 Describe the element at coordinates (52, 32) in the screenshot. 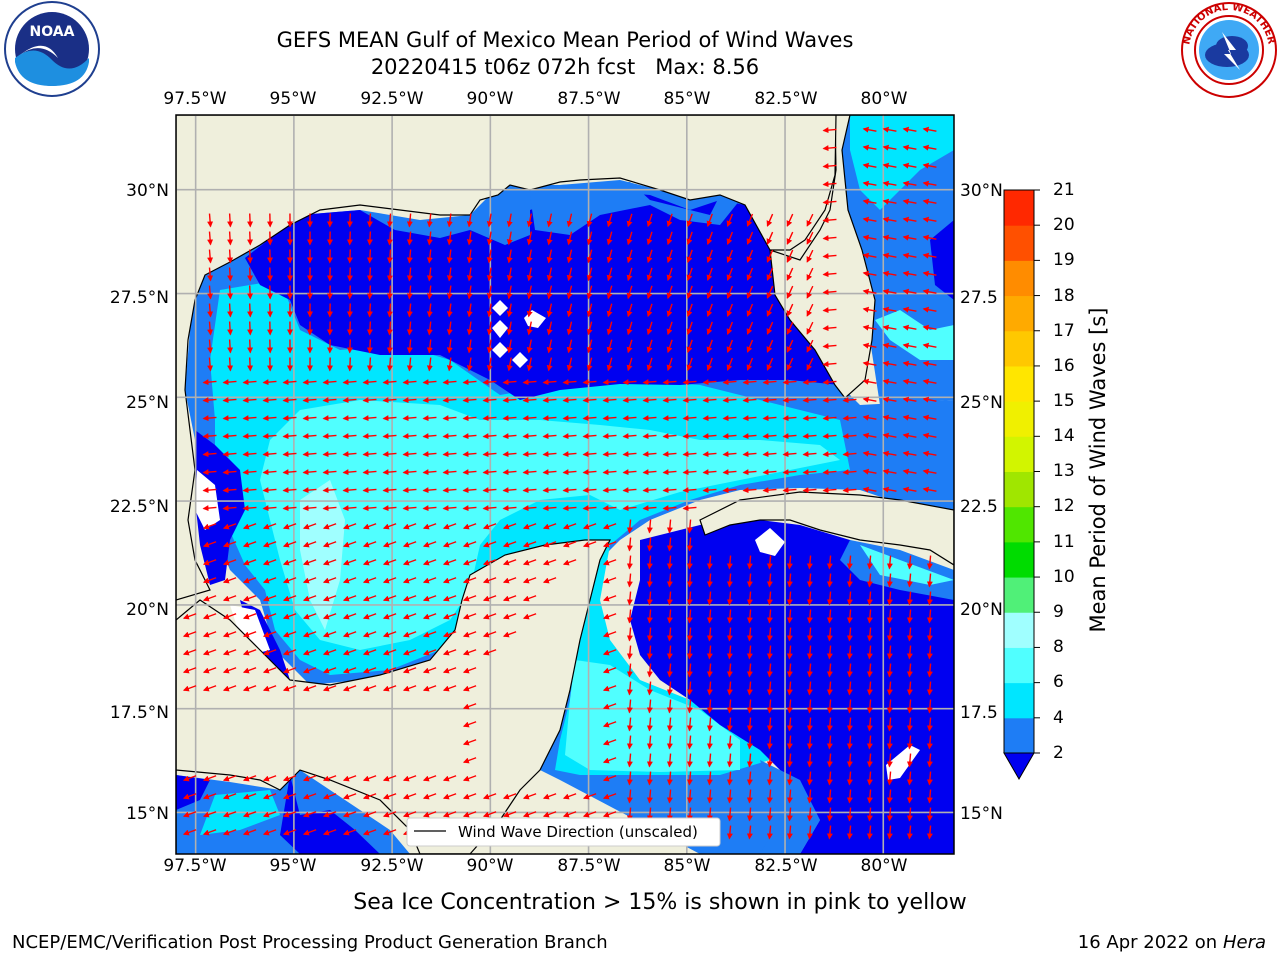

I see `noaa-logo-text: NOAA` at that location.